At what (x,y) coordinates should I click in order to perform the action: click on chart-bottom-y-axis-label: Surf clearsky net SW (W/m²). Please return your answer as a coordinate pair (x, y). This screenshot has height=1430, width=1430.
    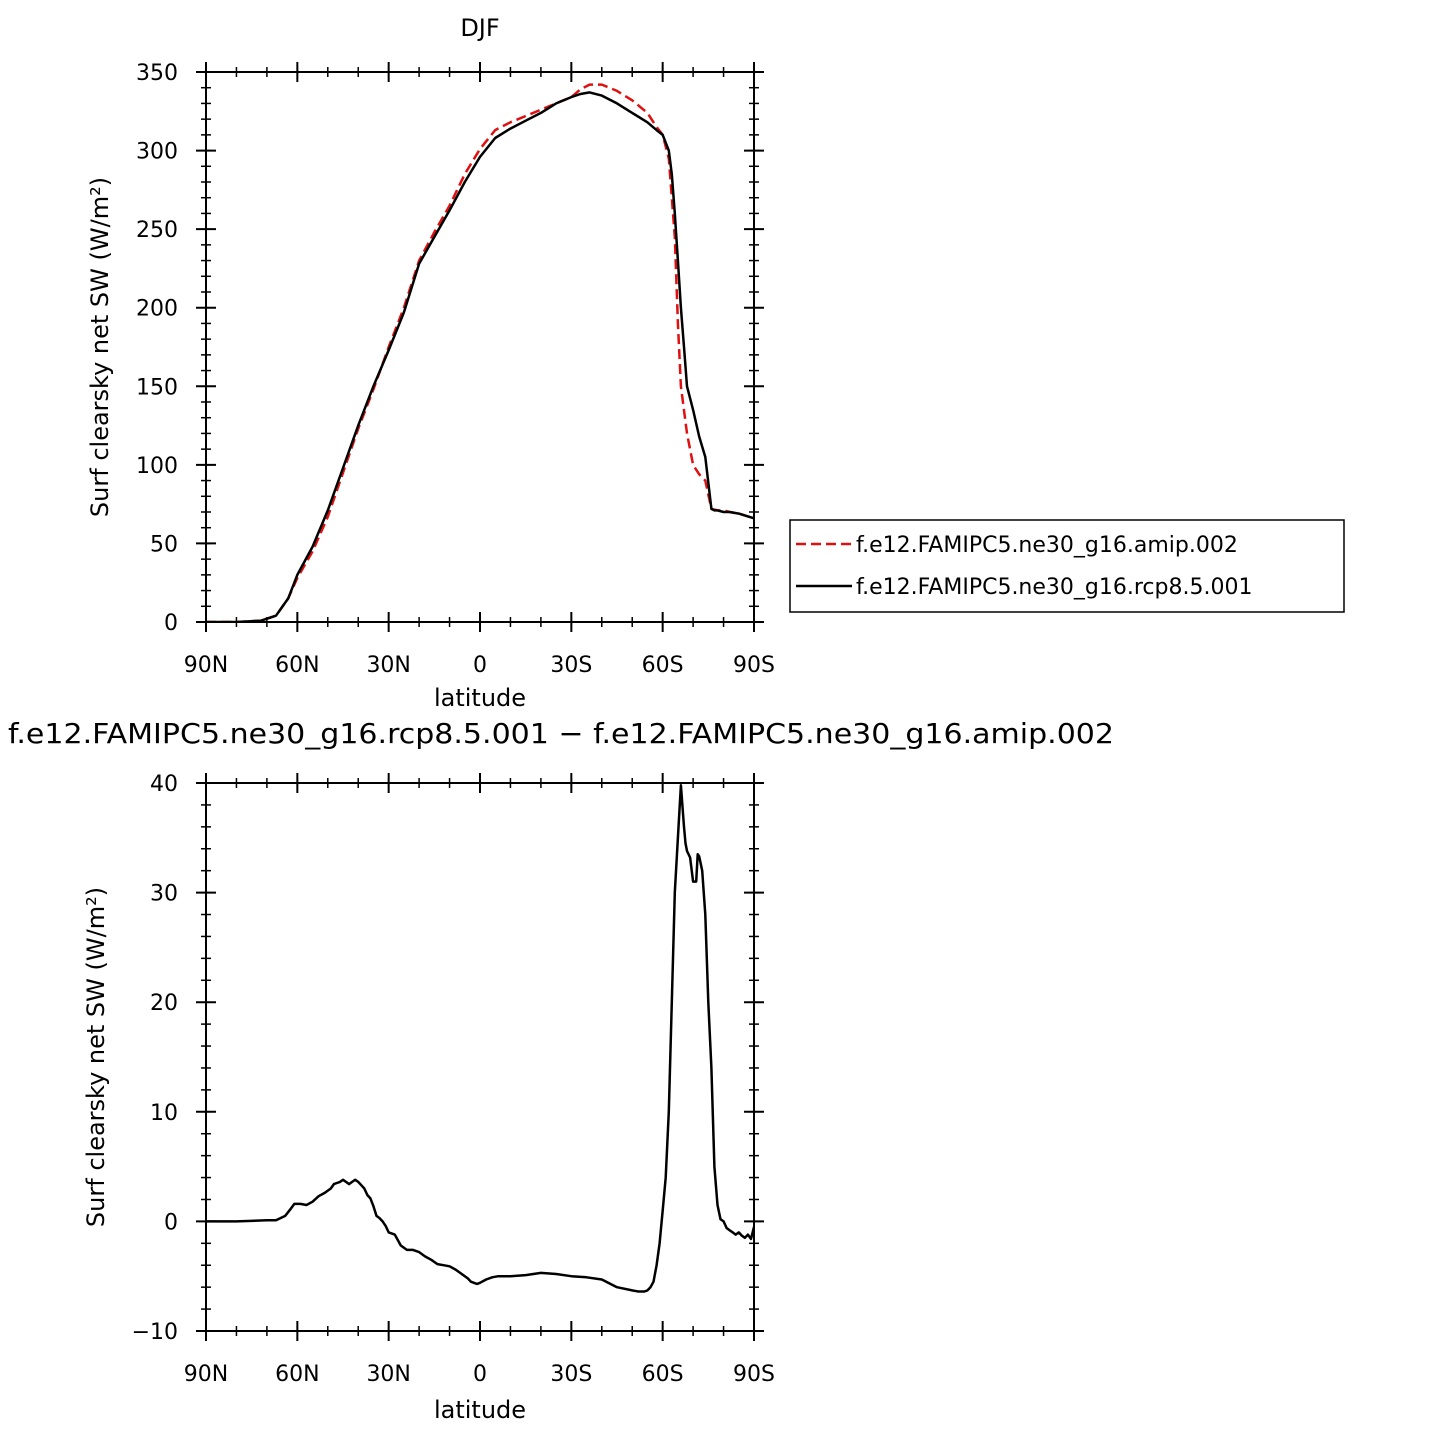
    Looking at the image, I should click on (96, 1057).